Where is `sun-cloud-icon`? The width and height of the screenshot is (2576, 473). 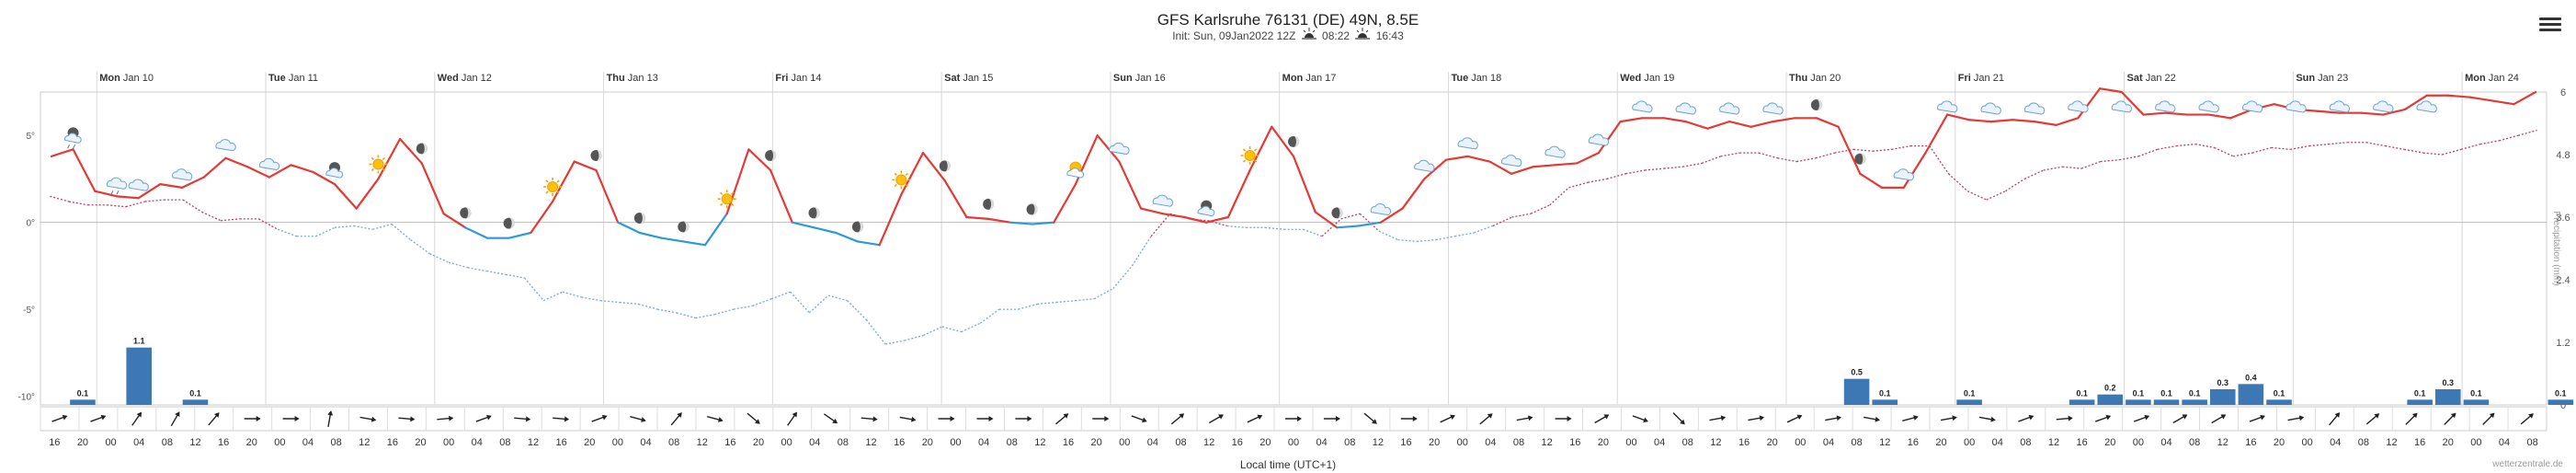
sun-cloud-icon is located at coordinates (1075, 170).